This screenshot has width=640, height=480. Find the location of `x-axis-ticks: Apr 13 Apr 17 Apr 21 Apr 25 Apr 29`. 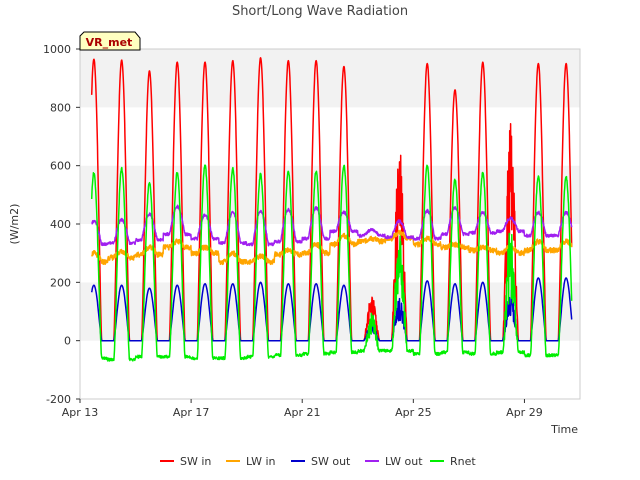

x-axis-ticks: Apr 13 Apr 17 Apr 21 Apr 25 Apr 29 is located at coordinates (302, 409).